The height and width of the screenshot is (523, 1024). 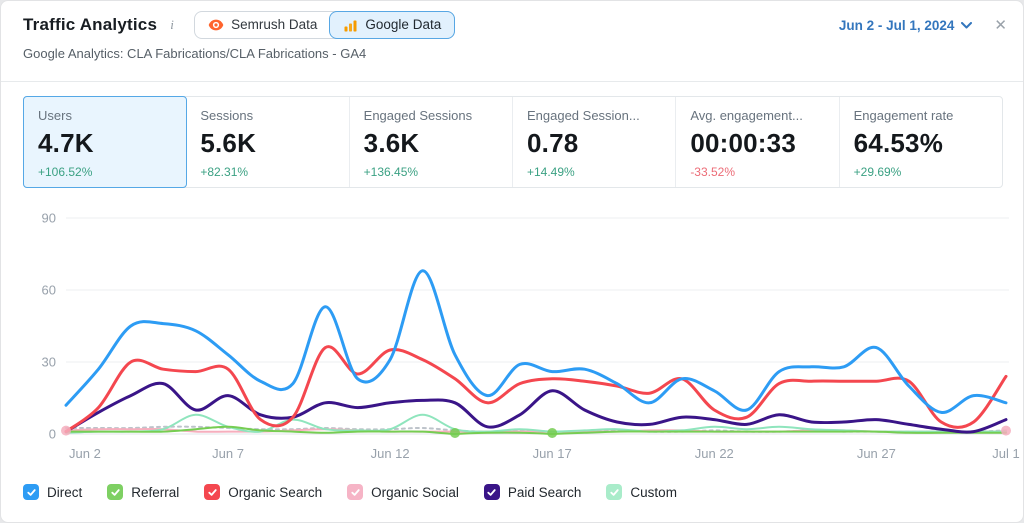 What do you see at coordinates (1005, 453) in the screenshot?
I see `x-tick-label: Jul 1` at bounding box center [1005, 453].